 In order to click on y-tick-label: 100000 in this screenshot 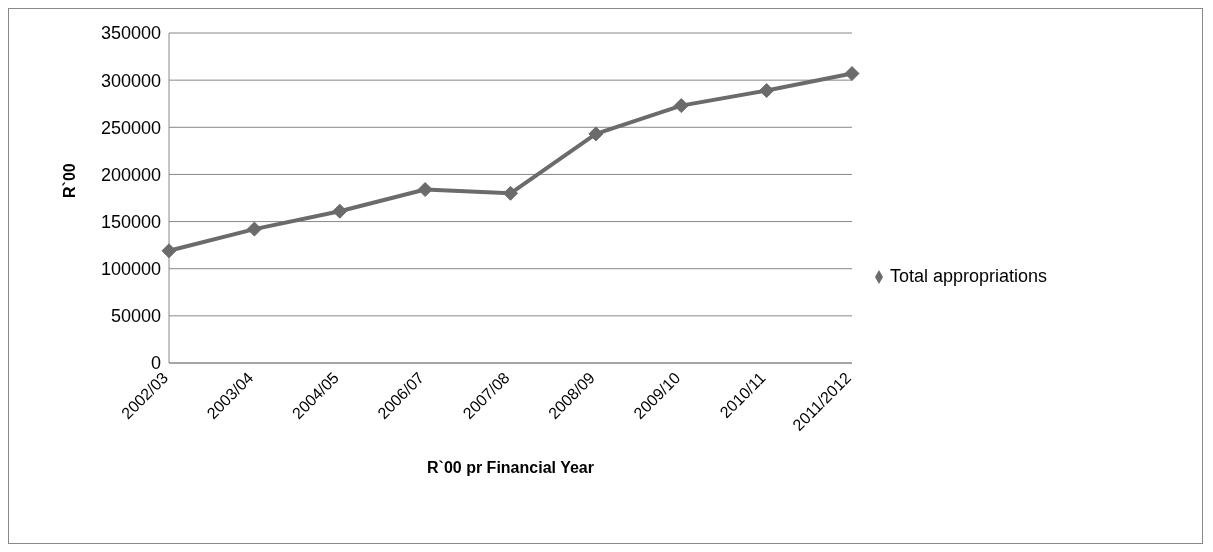, I will do `click(130, 269)`.